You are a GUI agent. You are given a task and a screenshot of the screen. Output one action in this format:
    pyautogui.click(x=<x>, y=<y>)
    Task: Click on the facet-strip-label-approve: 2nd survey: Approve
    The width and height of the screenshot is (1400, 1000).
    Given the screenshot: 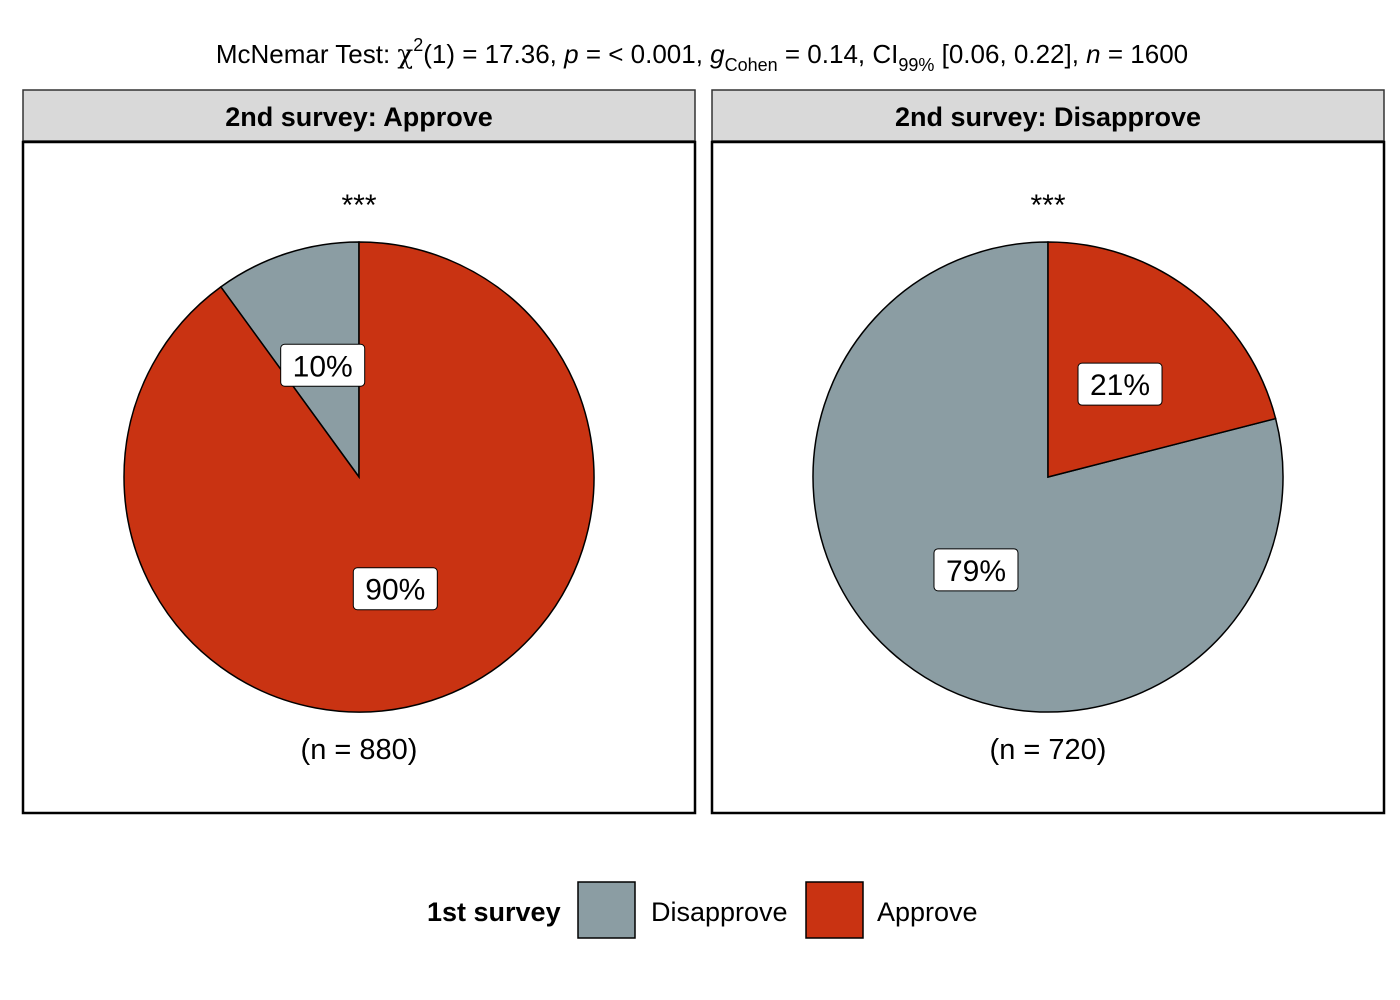 What is the action you would take?
    pyautogui.click(x=359, y=117)
    